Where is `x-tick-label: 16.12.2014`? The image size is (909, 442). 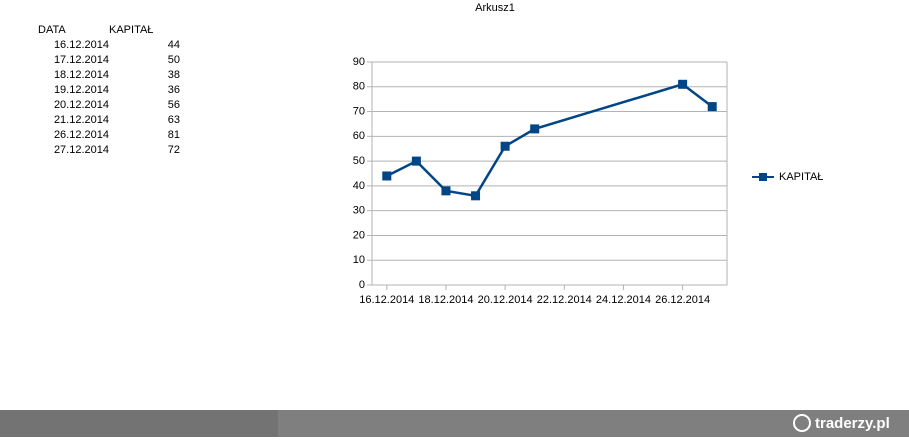 x-tick-label: 16.12.2014 is located at coordinates (386, 300).